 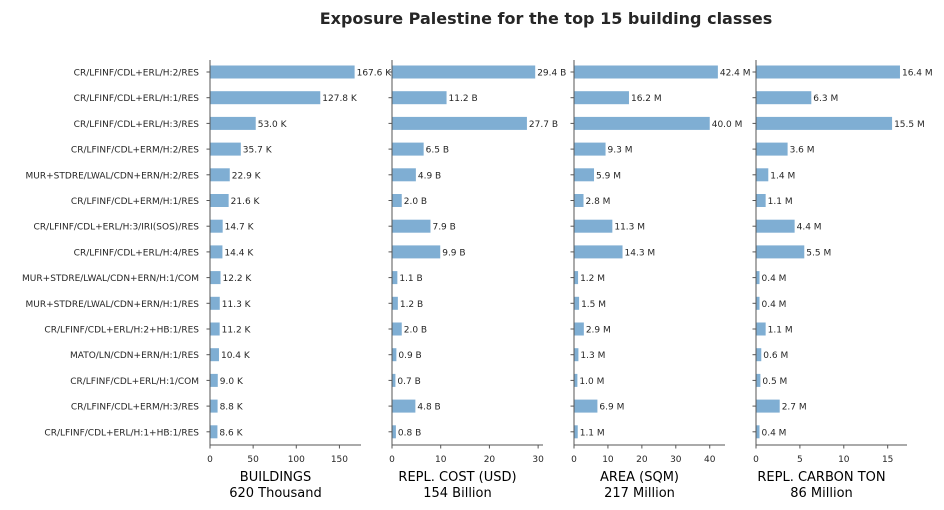 What do you see at coordinates (237, 331) in the screenshot?
I see `data-label: 11.2 K` at bounding box center [237, 331].